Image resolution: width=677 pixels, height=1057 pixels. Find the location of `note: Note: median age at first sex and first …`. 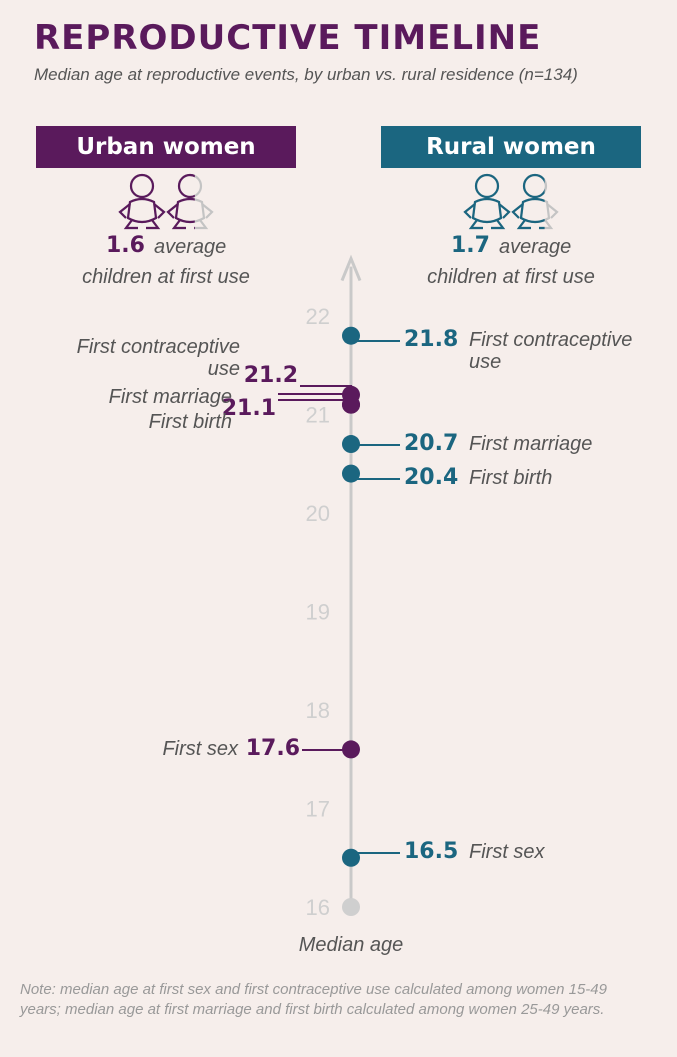

note: Note: median age at first sex and first … is located at coordinates (313, 999).